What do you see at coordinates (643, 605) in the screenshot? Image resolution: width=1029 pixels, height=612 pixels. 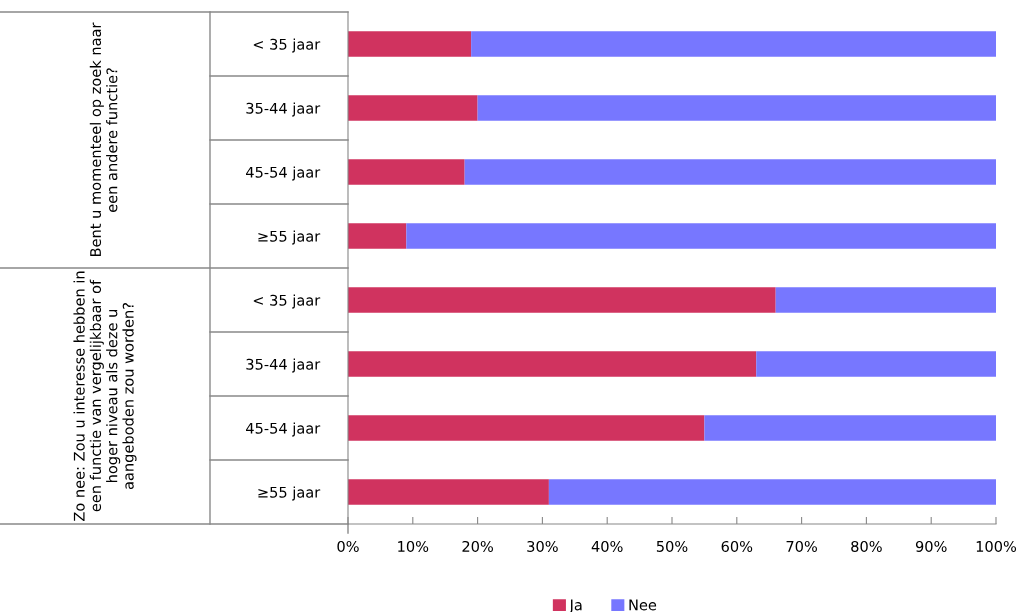 I see `legend-label: Nee` at bounding box center [643, 605].